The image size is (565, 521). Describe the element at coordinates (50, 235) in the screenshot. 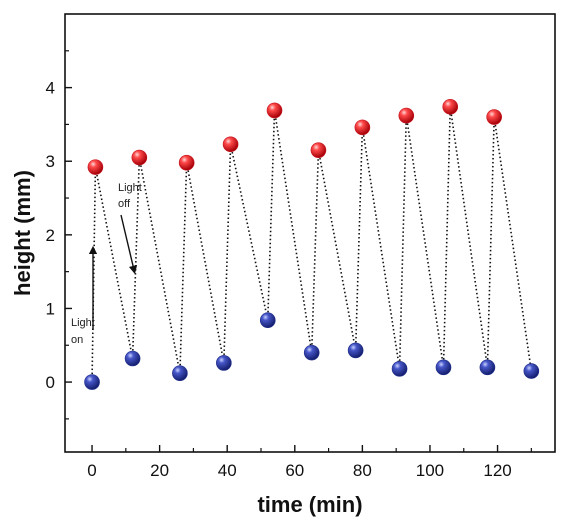

I see `y-tick-label: 2` at that location.